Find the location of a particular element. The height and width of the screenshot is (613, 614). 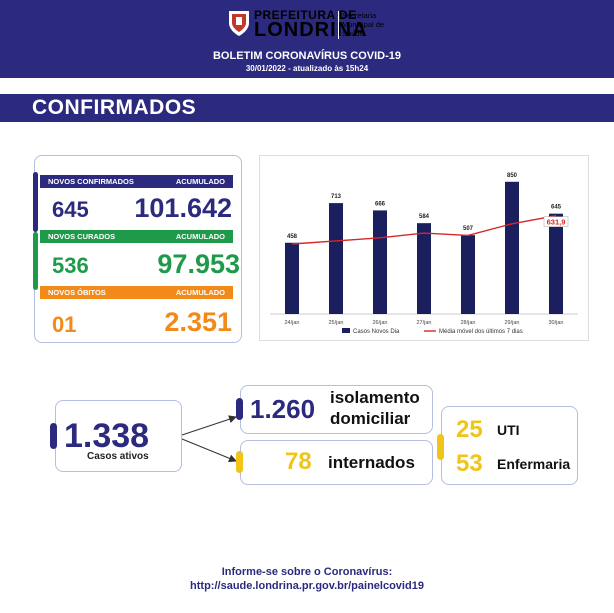

obitos-new: 01 is located at coordinates (64, 324).